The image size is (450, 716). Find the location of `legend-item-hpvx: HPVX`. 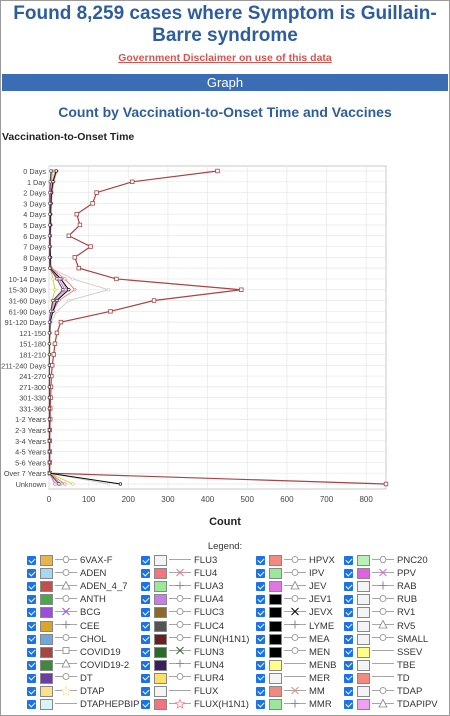

legend-item-hpvx: HPVX is located at coordinates (295, 560).